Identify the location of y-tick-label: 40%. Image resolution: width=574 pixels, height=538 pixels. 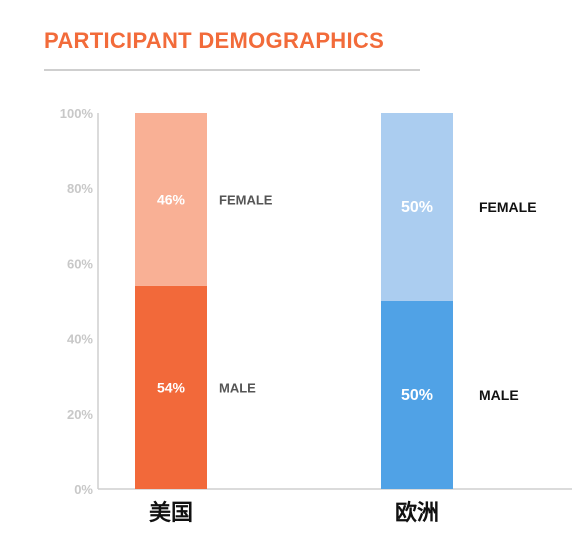
(80, 339).